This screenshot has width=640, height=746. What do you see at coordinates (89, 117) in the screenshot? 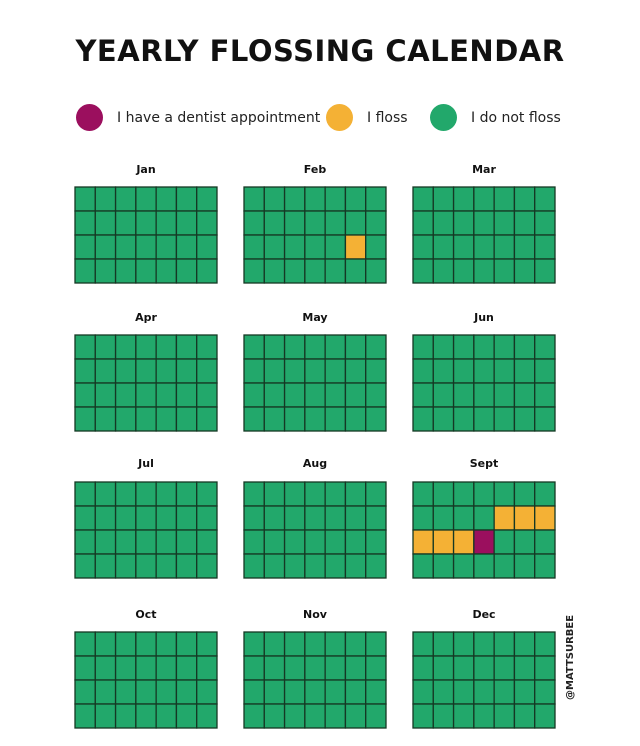
I see `legend-swatch-dentist` at bounding box center [89, 117].